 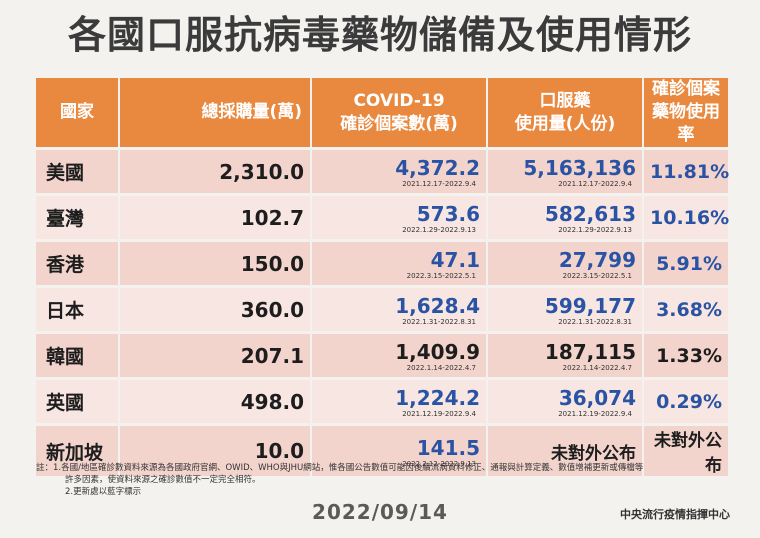 What do you see at coordinates (439, 322) in the screenshot?
I see `cases-date: 2022.1.31-2022.8.31` at bounding box center [439, 322].